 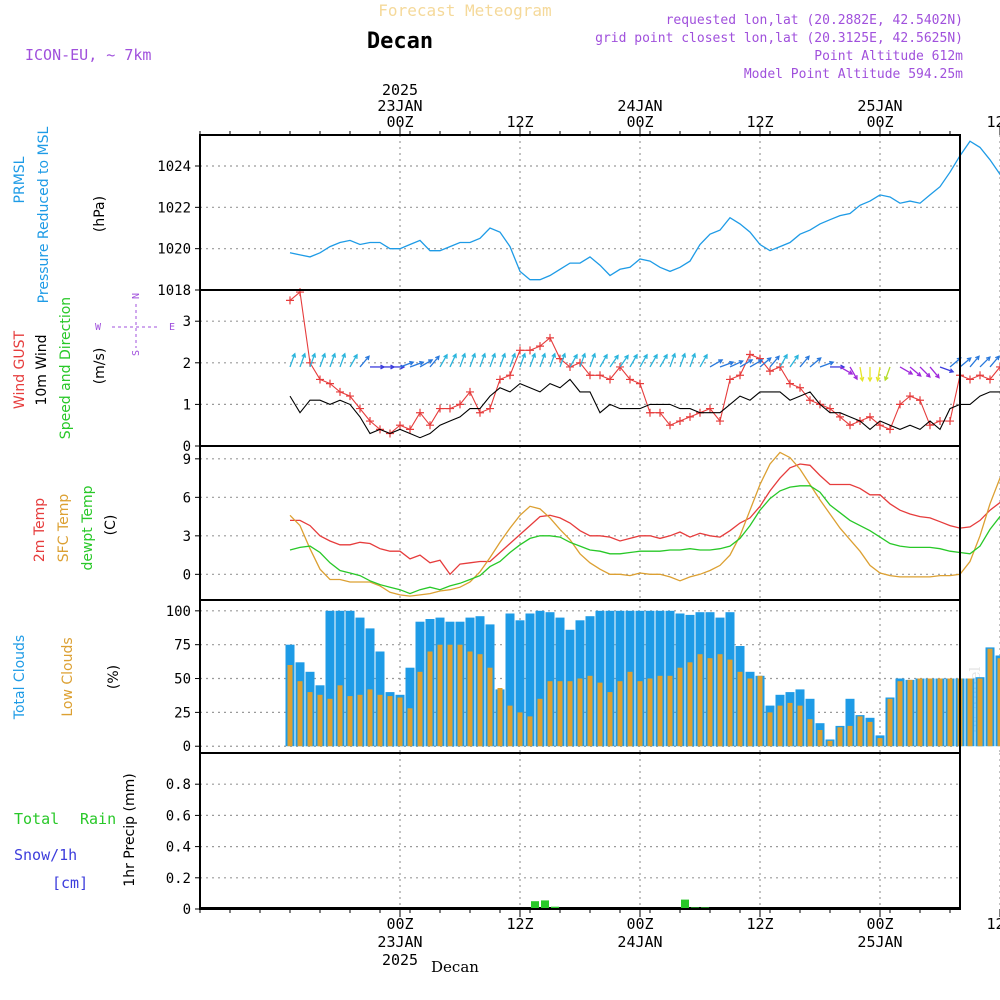 What do you see at coordinates (40, 530) in the screenshot?
I see `temp-2m-label: 2m Temp` at bounding box center [40, 530].